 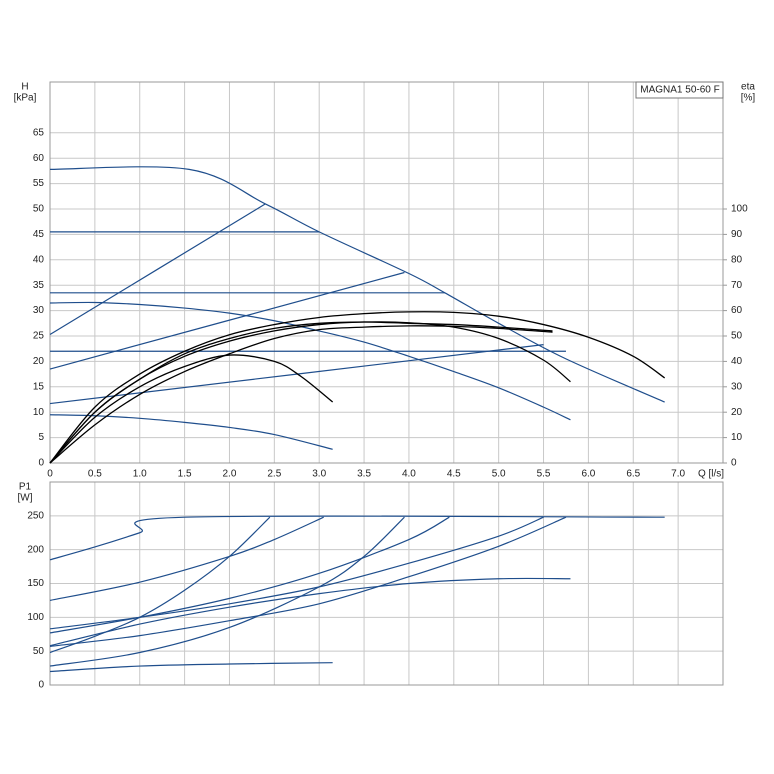 I want to click on x-tick-label: 1.5, so click(x=185, y=474).